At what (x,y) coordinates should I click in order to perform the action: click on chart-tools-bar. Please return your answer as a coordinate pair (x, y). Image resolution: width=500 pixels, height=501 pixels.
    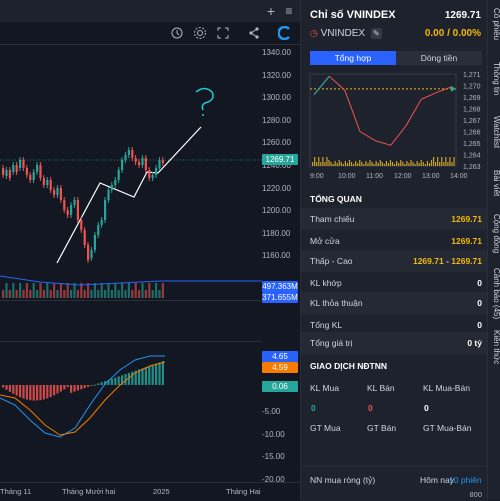
    Looking at the image, I should click on (150, 33).